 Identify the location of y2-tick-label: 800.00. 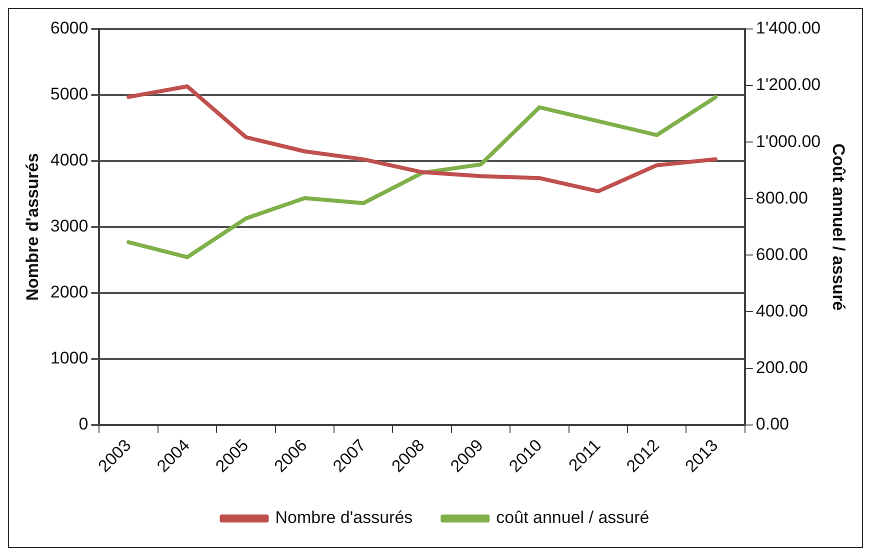
(782, 198).